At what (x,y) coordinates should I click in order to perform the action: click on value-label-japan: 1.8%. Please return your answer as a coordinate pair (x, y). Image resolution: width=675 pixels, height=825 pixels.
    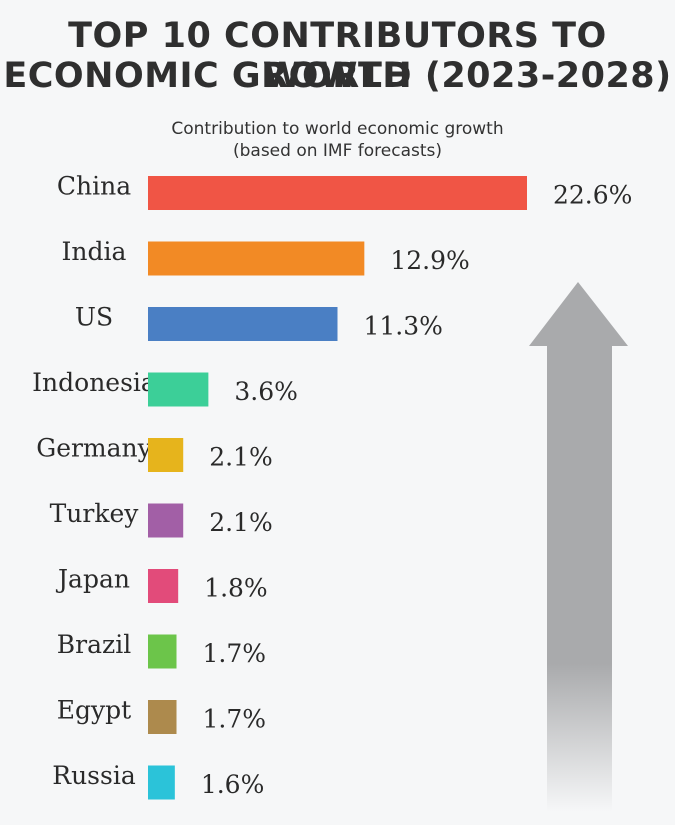
    Looking at the image, I should click on (236, 588).